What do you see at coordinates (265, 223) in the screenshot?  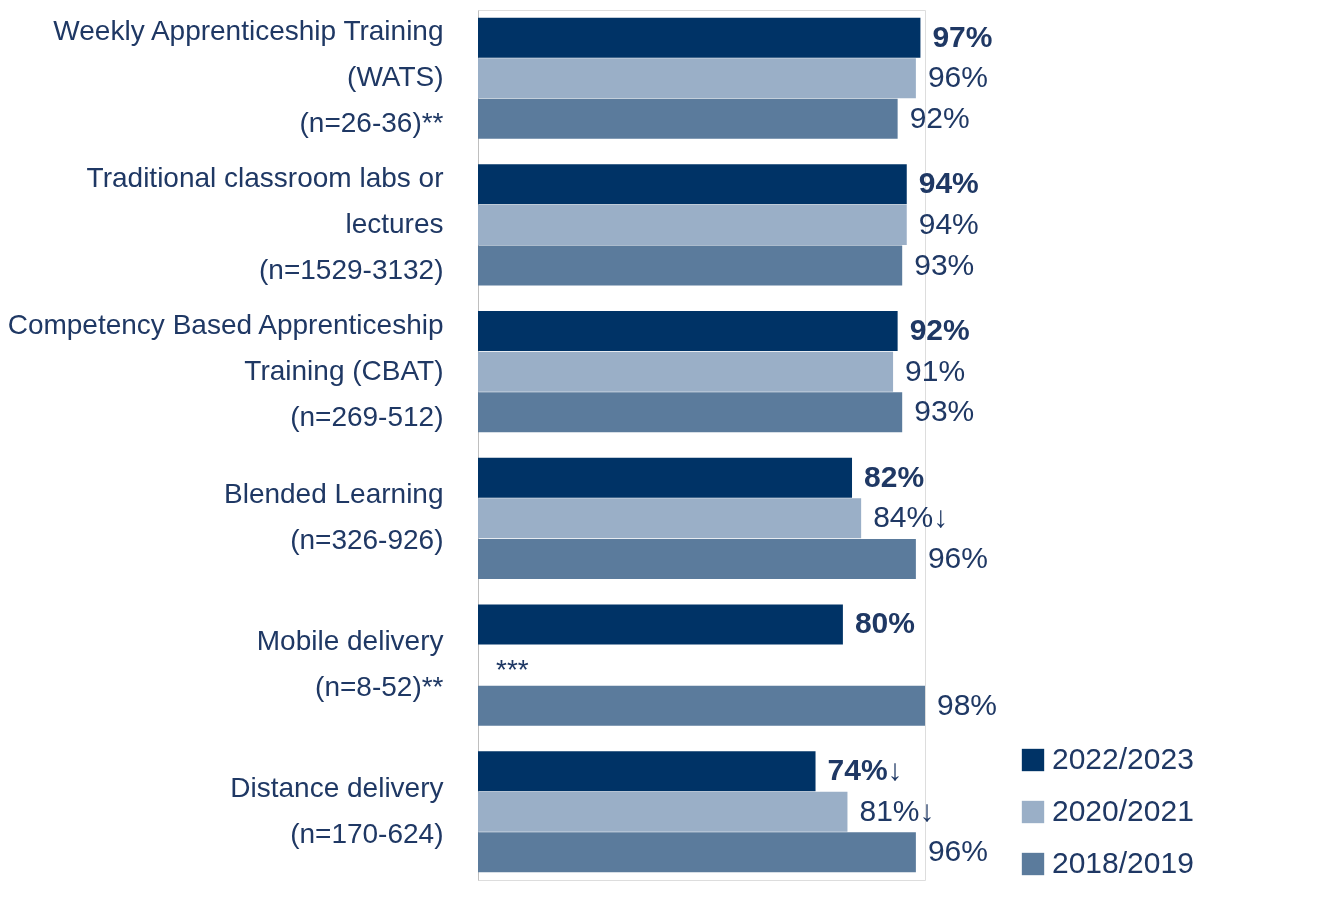 I see `y-tick-label: Traditional classroom labs or lectures (n=1529-3132)` at bounding box center [265, 223].